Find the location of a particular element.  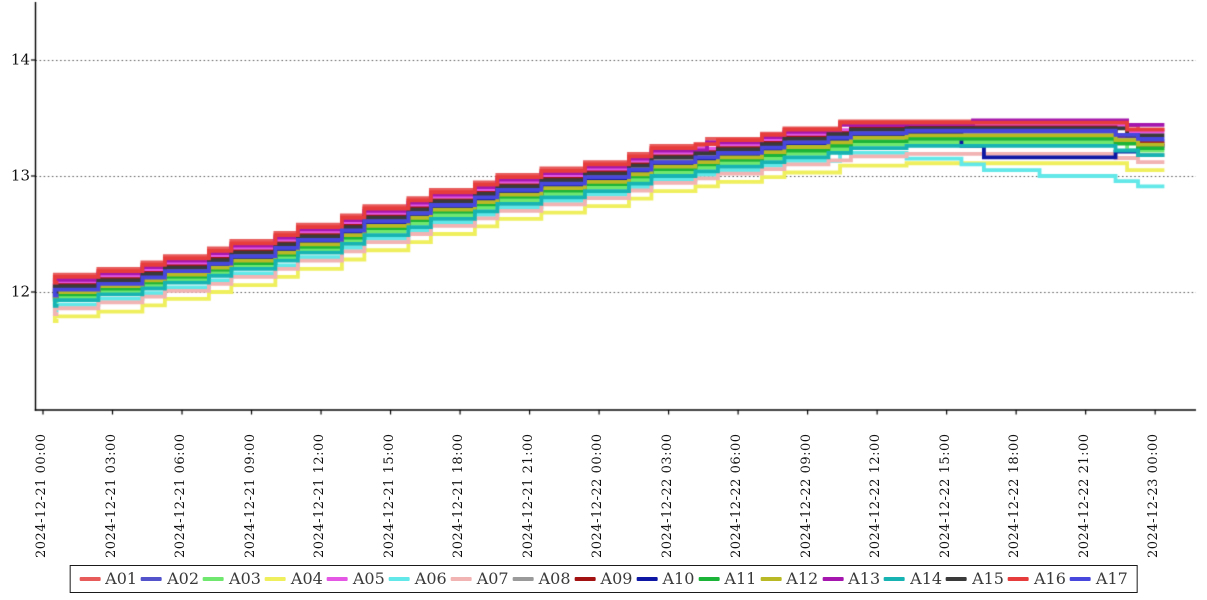

legend-item-a05: A05 is located at coordinates (355, 579).